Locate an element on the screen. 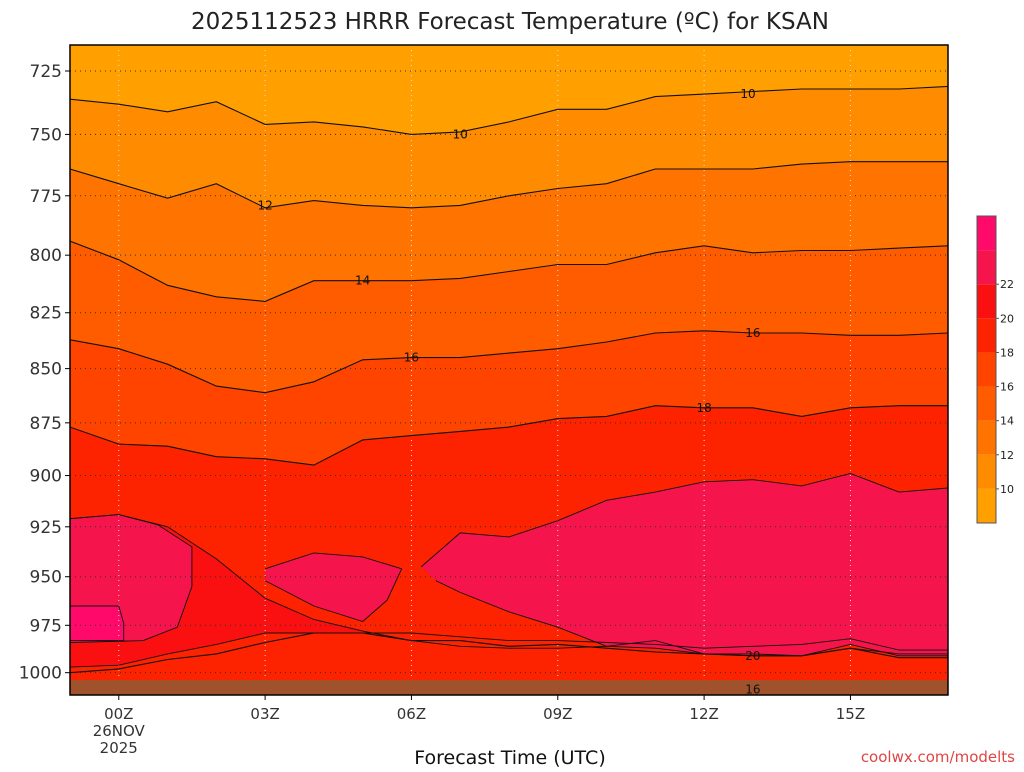 The width and height of the screenshot is (1024, 772). terrain-bar is located at coordinates (509, 687).